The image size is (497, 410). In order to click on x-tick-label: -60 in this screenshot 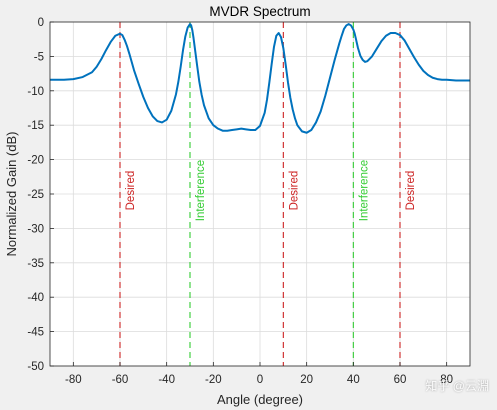, I will do `click(120, 380)`.